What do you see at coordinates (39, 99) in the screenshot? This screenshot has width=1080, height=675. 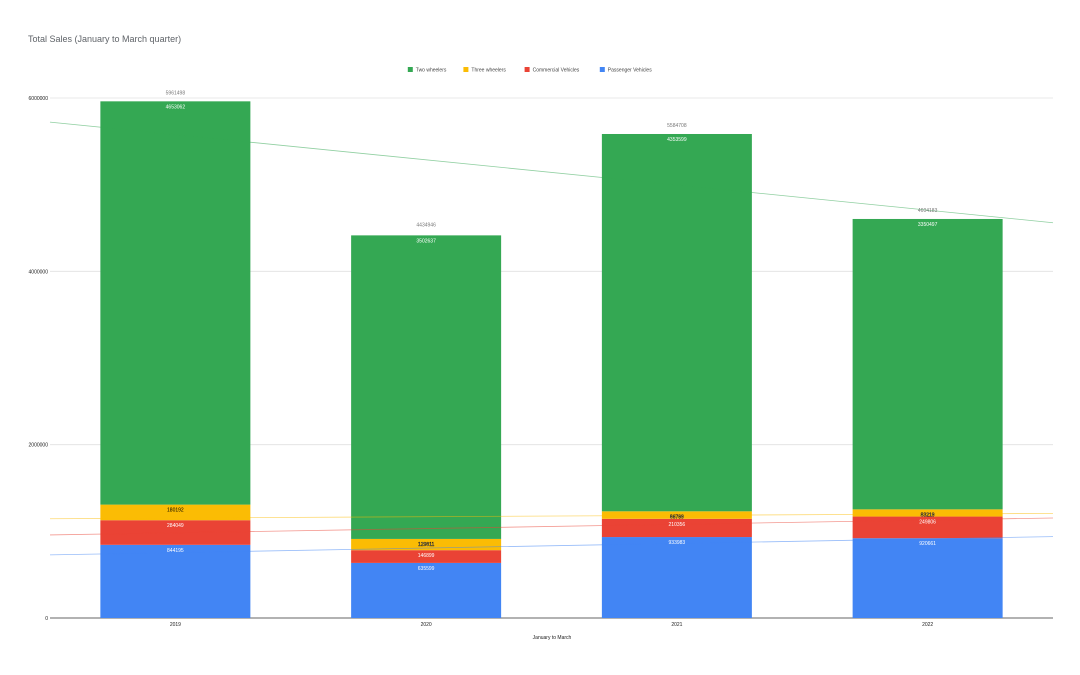 I see `y-tick-label: 6000000` at bounding box center [39, 99].